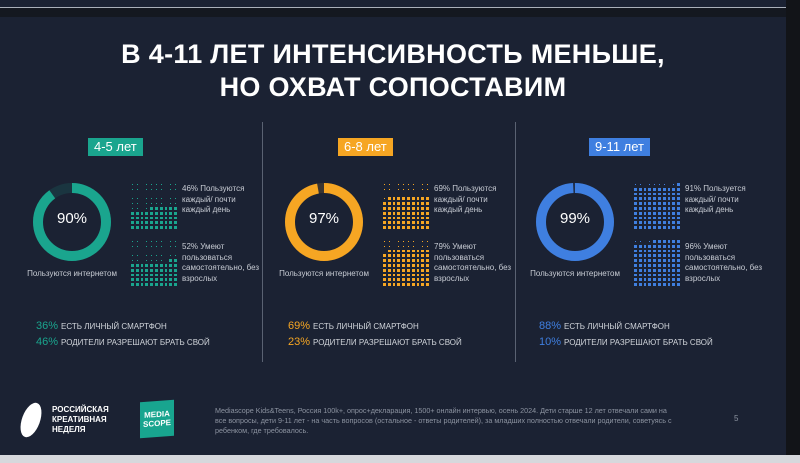 The height and width of the screenshot is (463, 800). What do you see at coordinates (620, 147) in the screenshot?
I see `age-badge: 9-11 лет` at bounding box center [620, 147].